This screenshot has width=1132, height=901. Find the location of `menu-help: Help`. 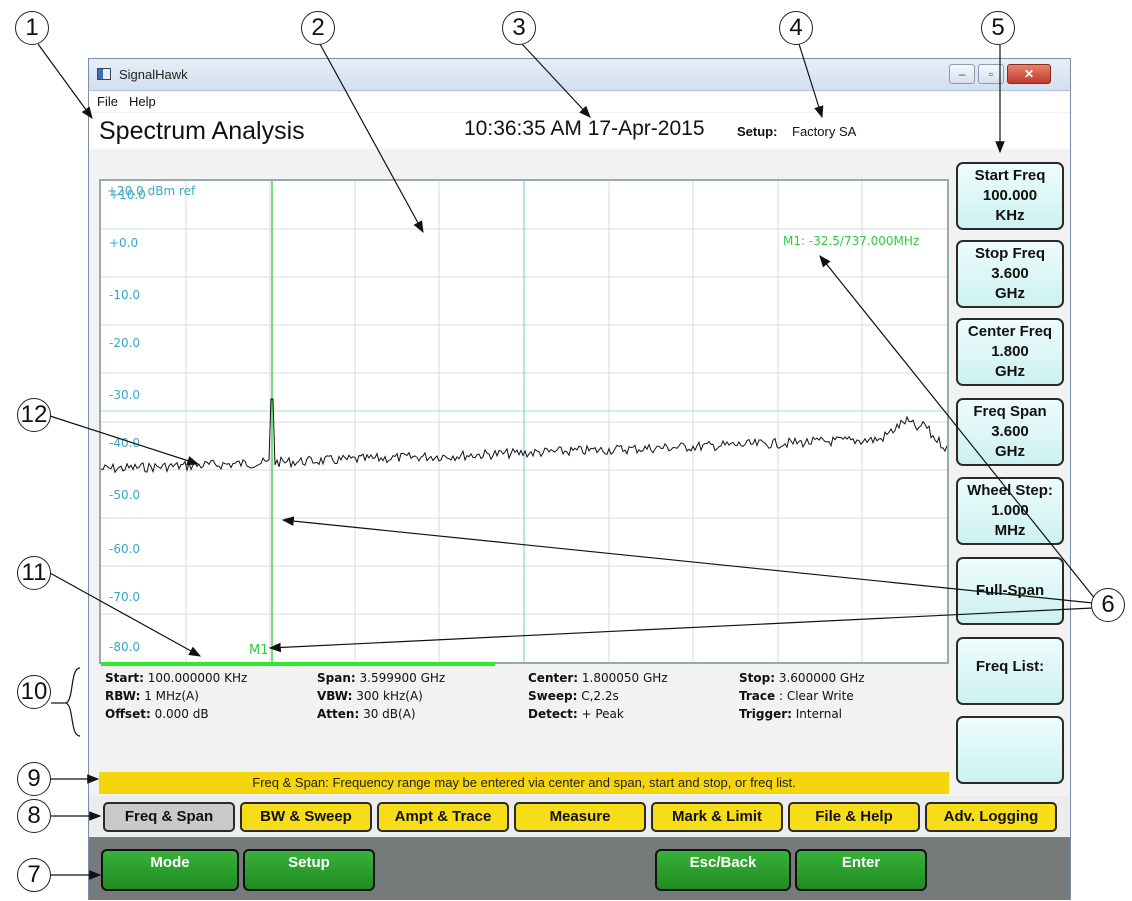

menu-help: Help is located at coordinates (142, 101).